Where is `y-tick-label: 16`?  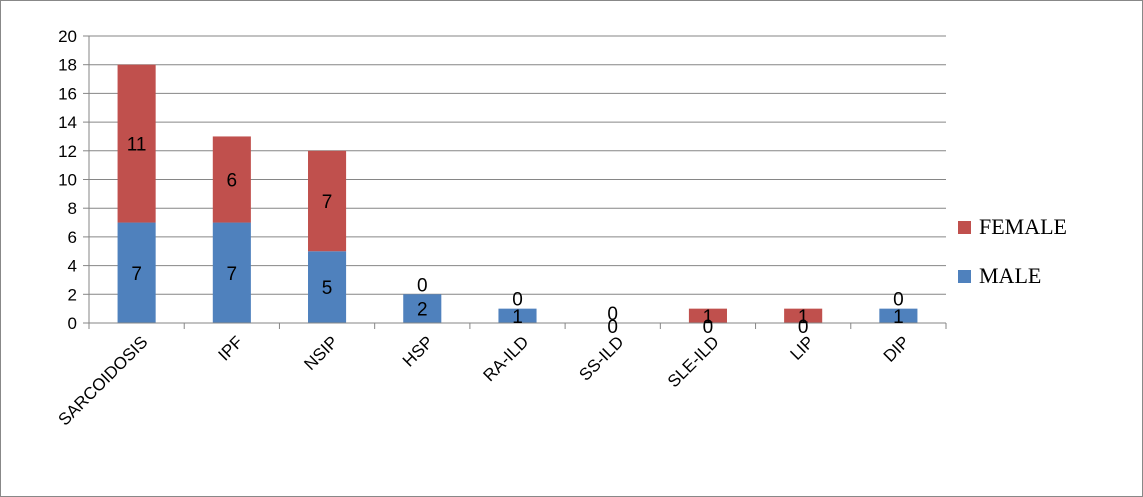
y-tick-label: 16 is located at coordinates (67, 93).